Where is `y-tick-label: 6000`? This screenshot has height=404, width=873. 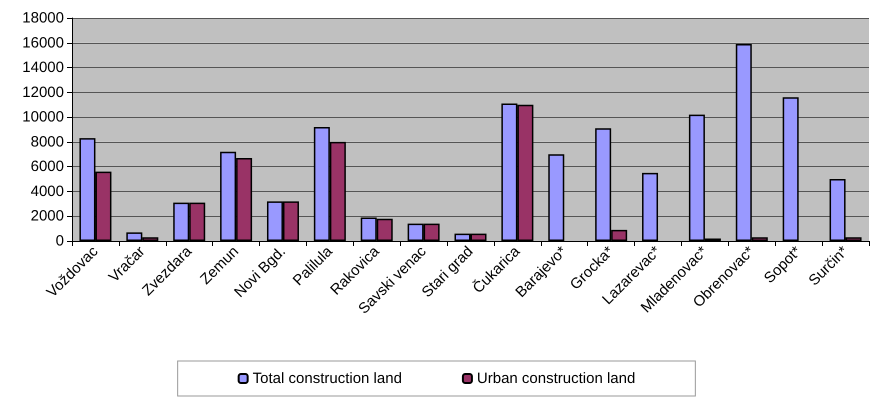 y-tick-label: 6000 is located at coordinates (47, 167).